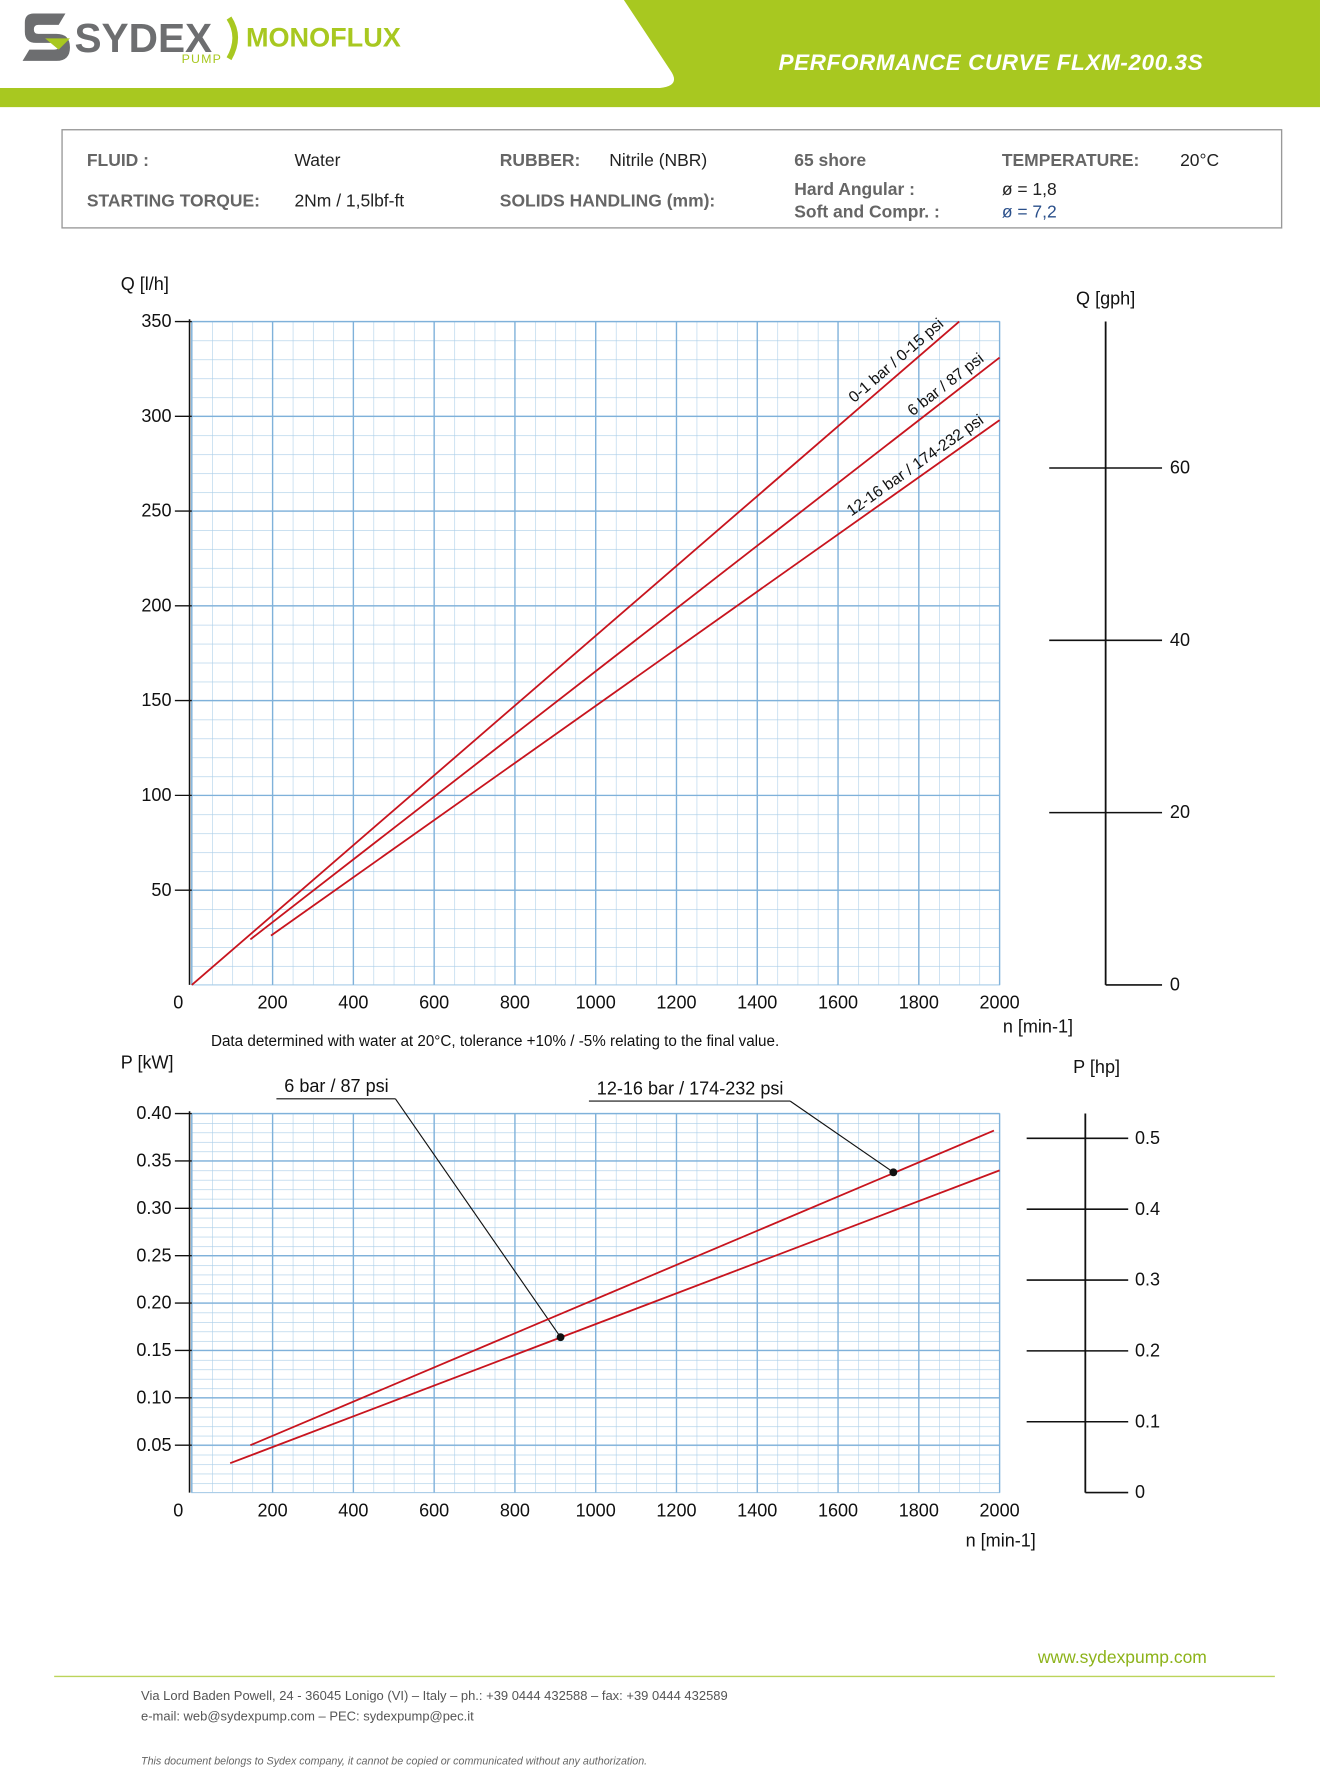  What do you see at coordinates (317, 160) in the screenshot?
I see `info-value: Water` at bounding box center [317, 160].